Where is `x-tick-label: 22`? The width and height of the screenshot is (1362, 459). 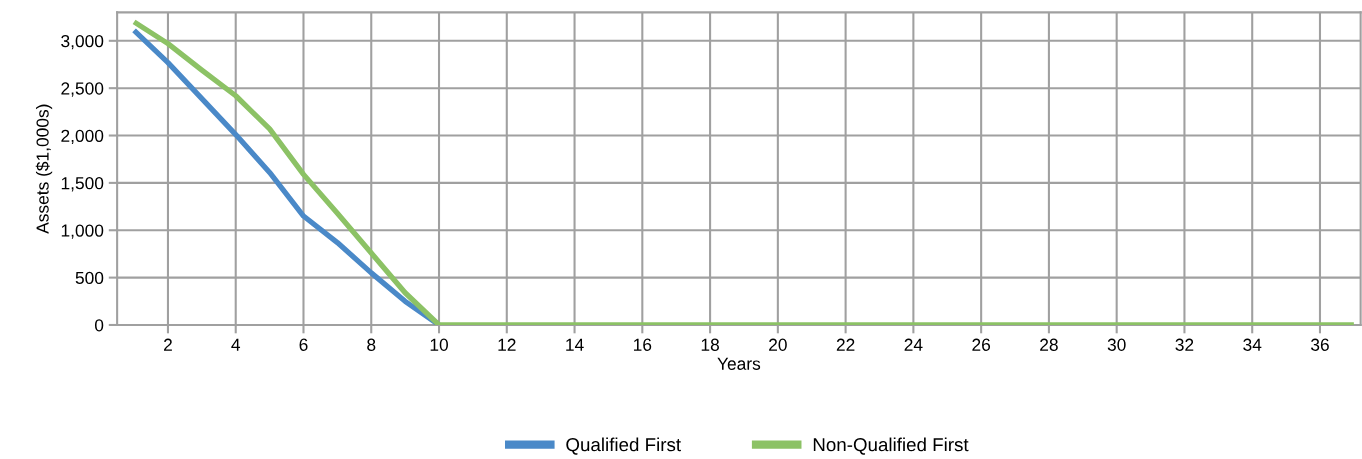 x-tick-label: 22 is located at coordinates (845, 344).